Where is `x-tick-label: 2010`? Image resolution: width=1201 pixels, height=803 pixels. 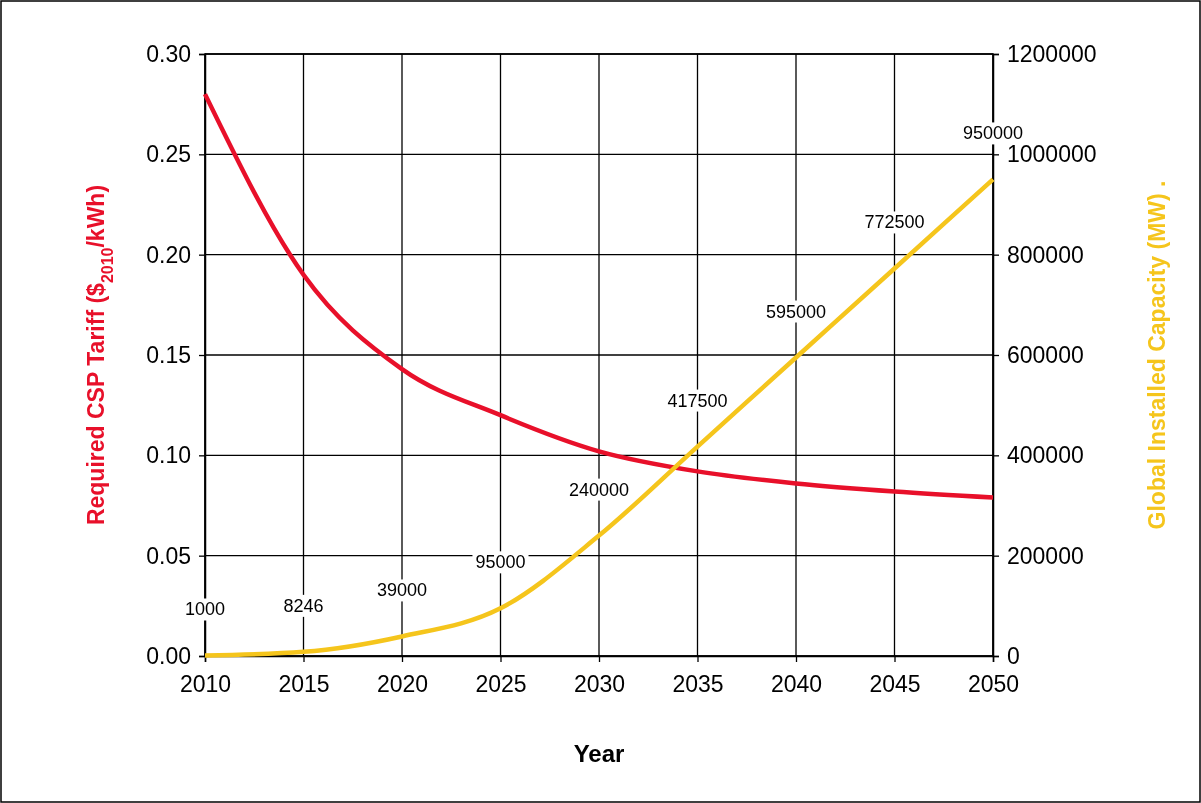 x-tick-label: 2010 is located at coordinates (205, 684).